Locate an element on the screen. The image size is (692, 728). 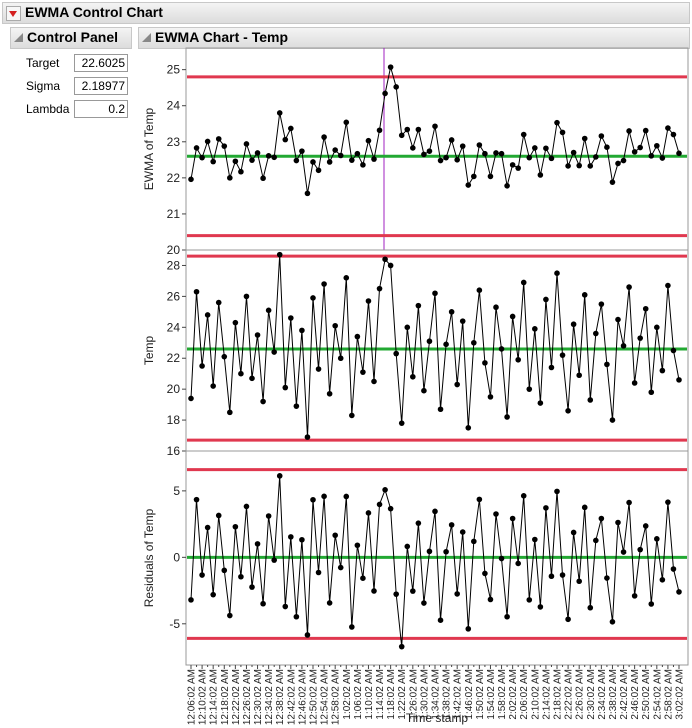
x-tick-label: 12:22:02 AM is located at coordinates (236, 697).